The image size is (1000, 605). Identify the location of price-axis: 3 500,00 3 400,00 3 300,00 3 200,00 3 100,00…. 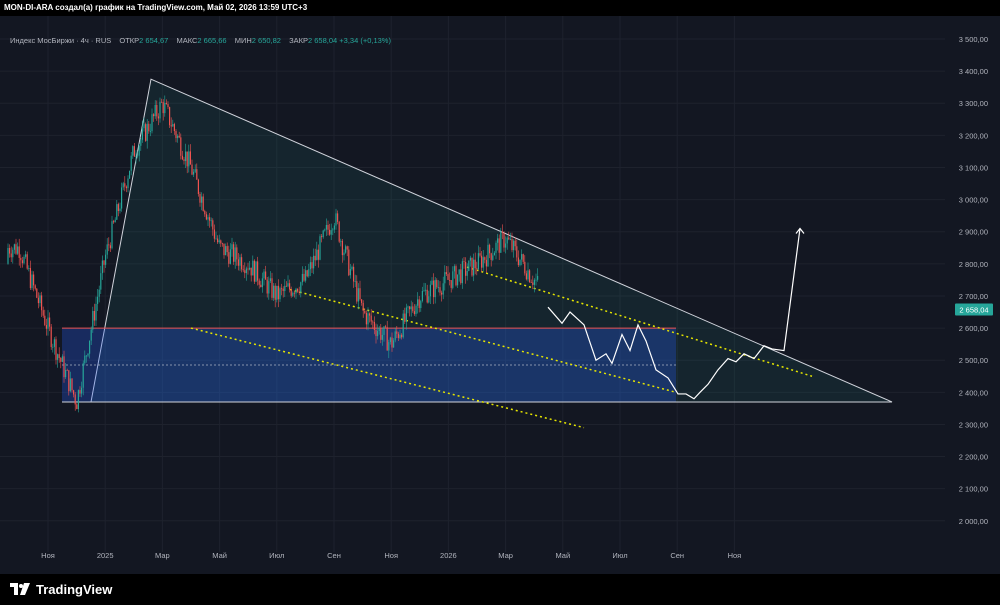
(972, 295).